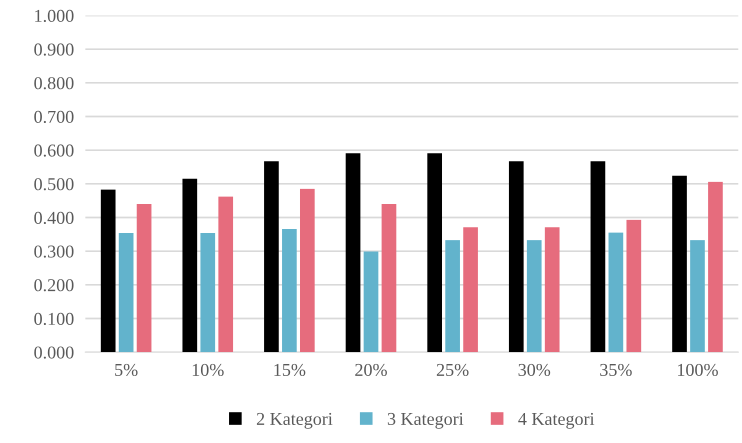 This screenshot has width=742, height=443. What do you see at coordinates (54, 16) in the screenshot?
I see `y-tick-label: 1.000` at bounding box center [54, 16].